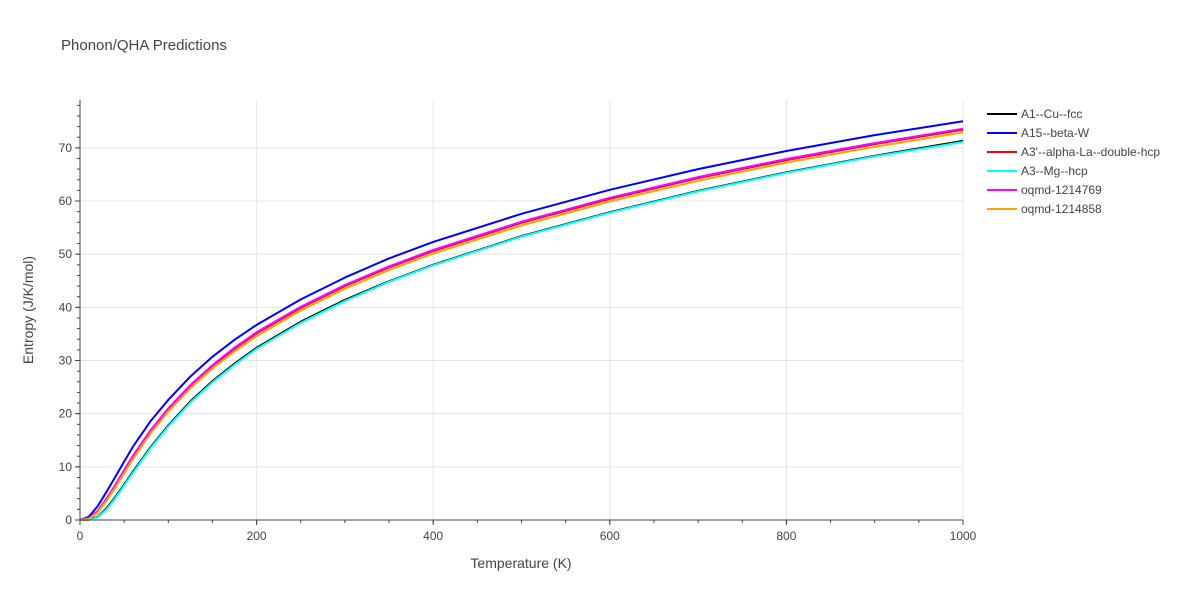 This screenshot has height=600, width=1200. I want to click on legend-item-1: A15--beta-W, so click(1038, 133).